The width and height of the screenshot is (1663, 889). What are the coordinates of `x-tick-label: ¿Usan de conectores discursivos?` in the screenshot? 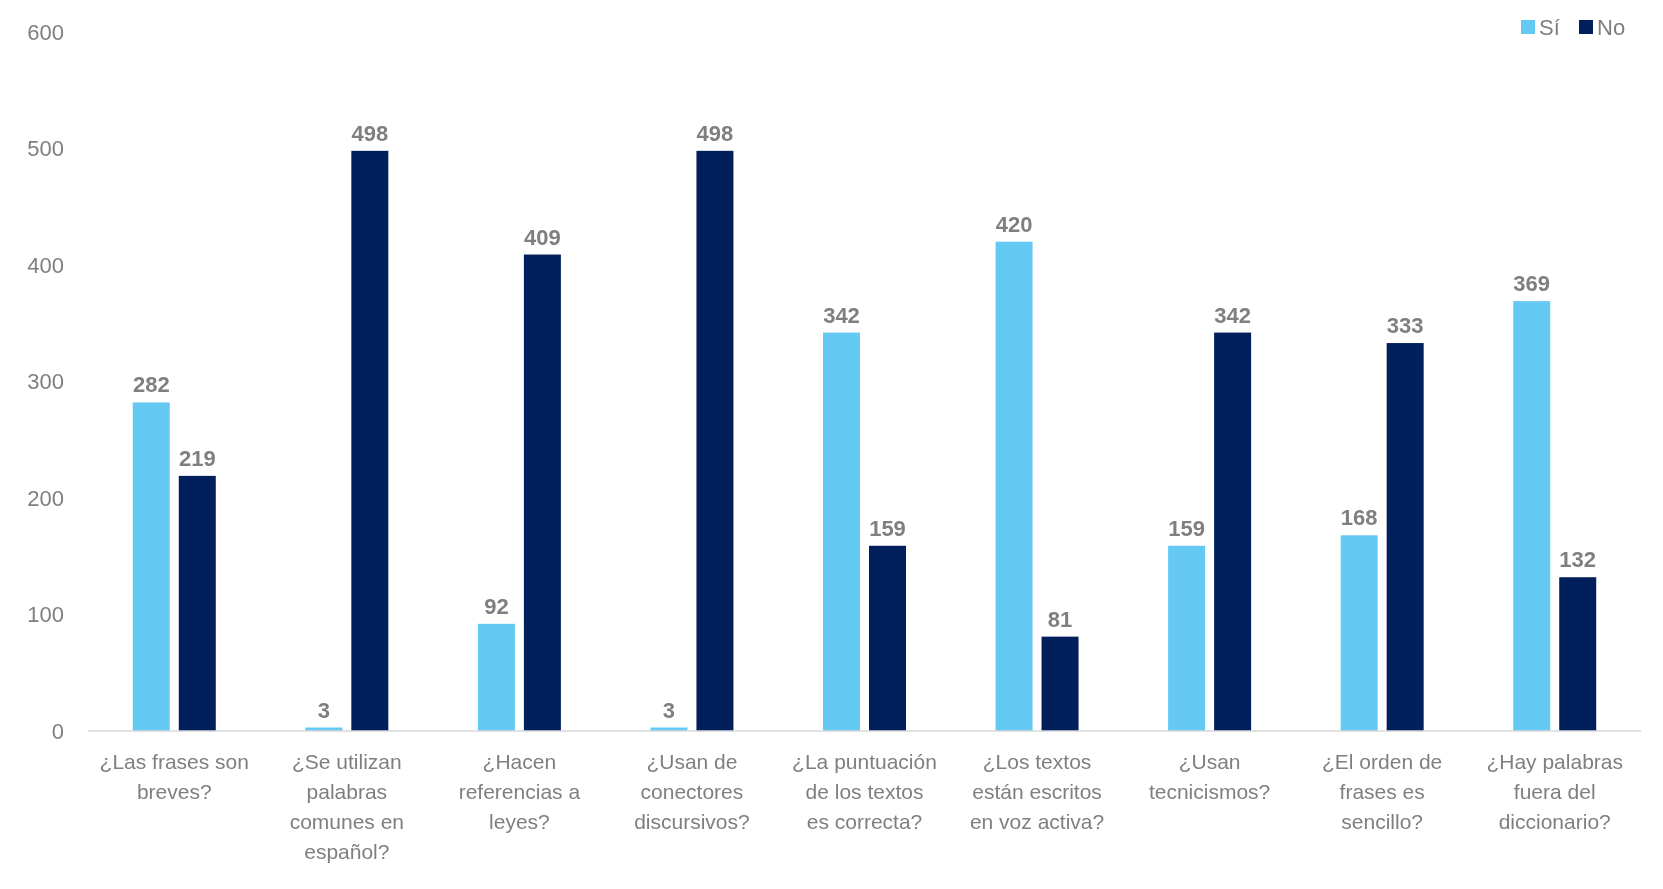 It's located at (692, 791).